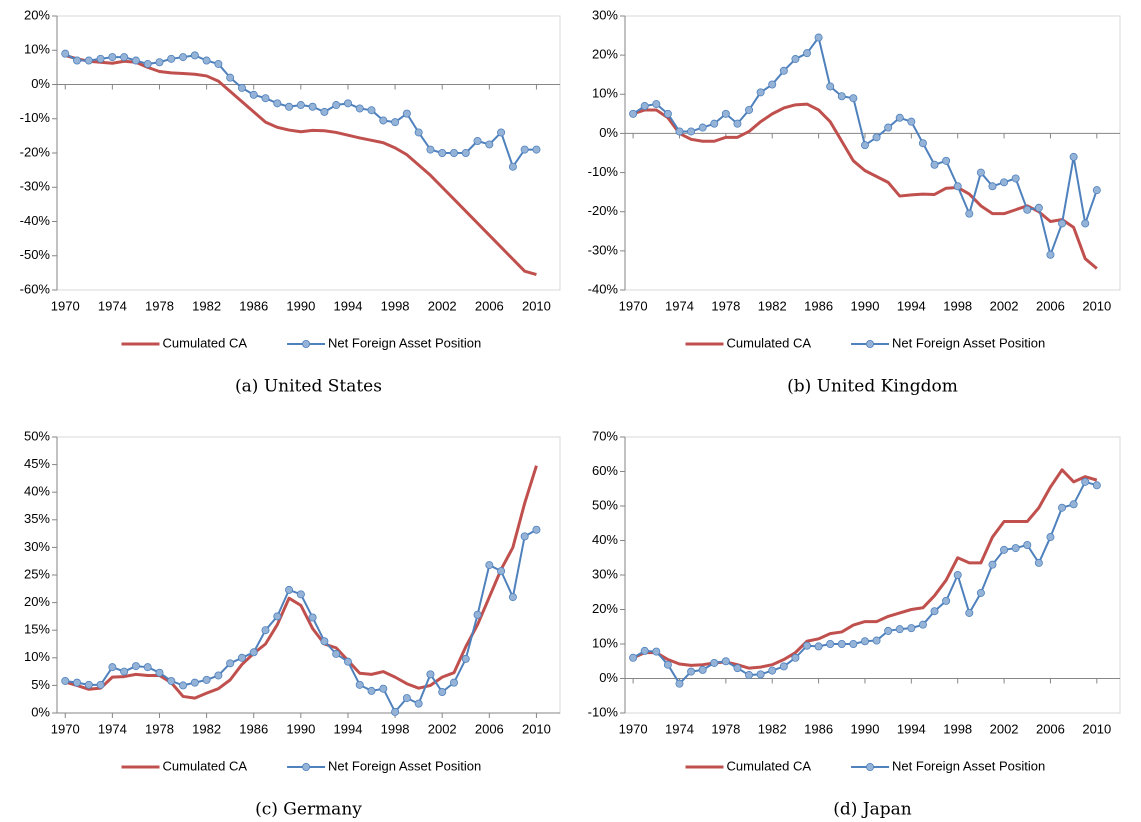 This screenshot has width=1141, height=822. I want to click on y-tick-label: -50%, so click(35, 254).